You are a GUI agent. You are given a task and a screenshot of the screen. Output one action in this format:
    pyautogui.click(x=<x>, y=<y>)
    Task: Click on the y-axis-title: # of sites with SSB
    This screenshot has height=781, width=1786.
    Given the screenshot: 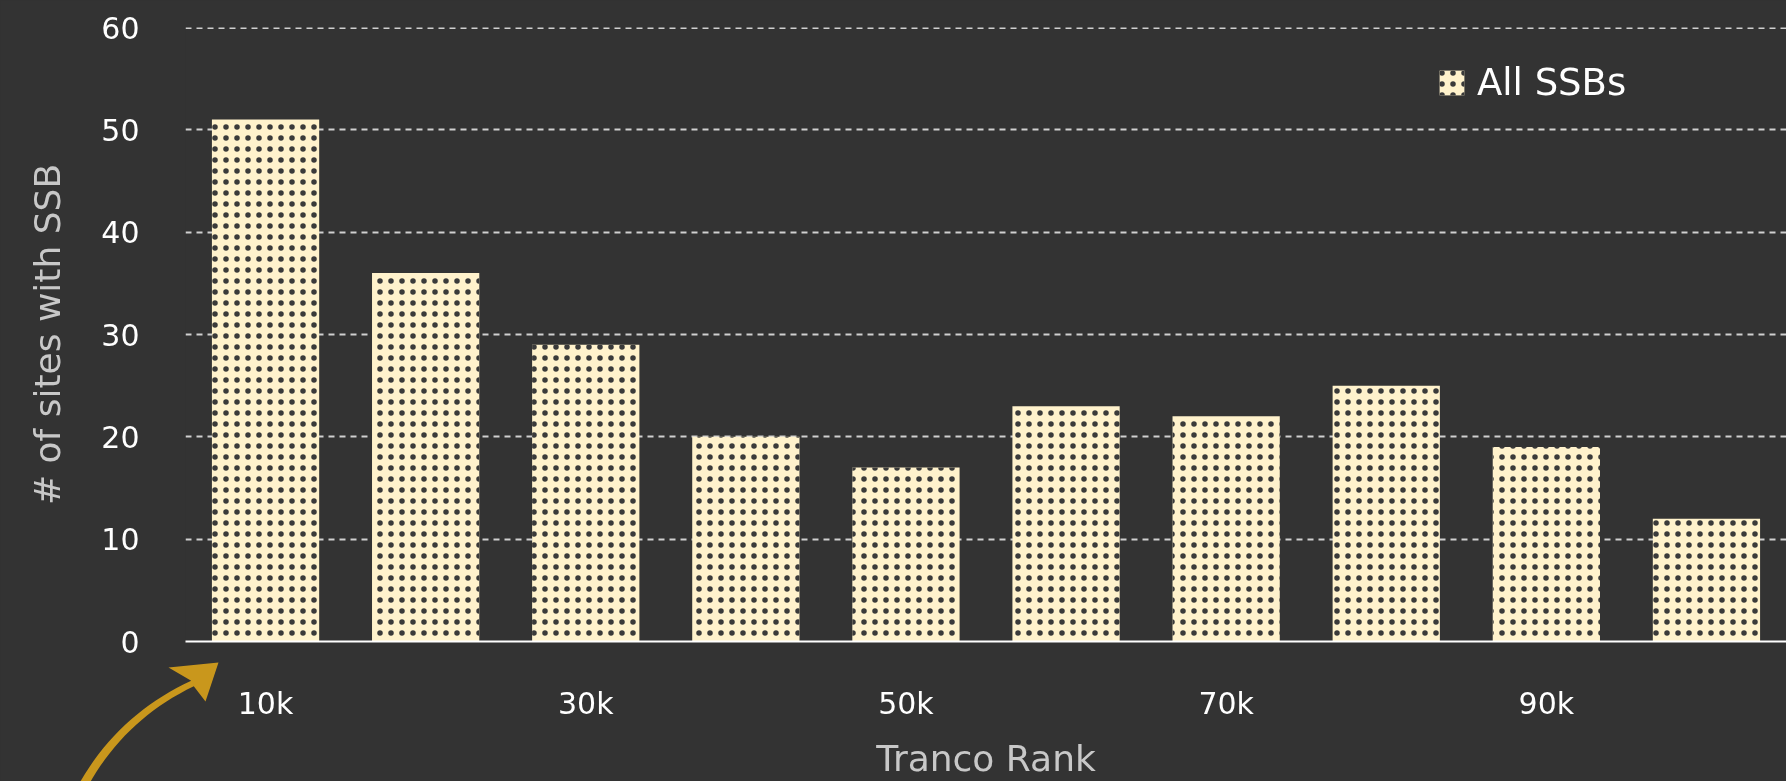 What is the action you would take?
    pyautogui.click(x=48, y=334)
    